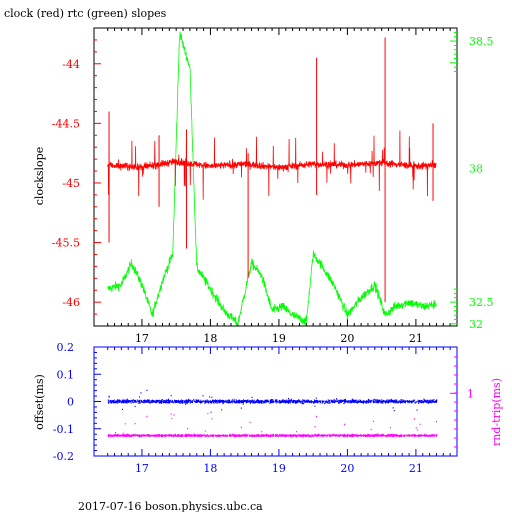 The height and width of the screenshot is (512, 512). Describe the element at coordinates (66, 243) in the screenshot. I see `y-tick-label: -45.5` at that location.